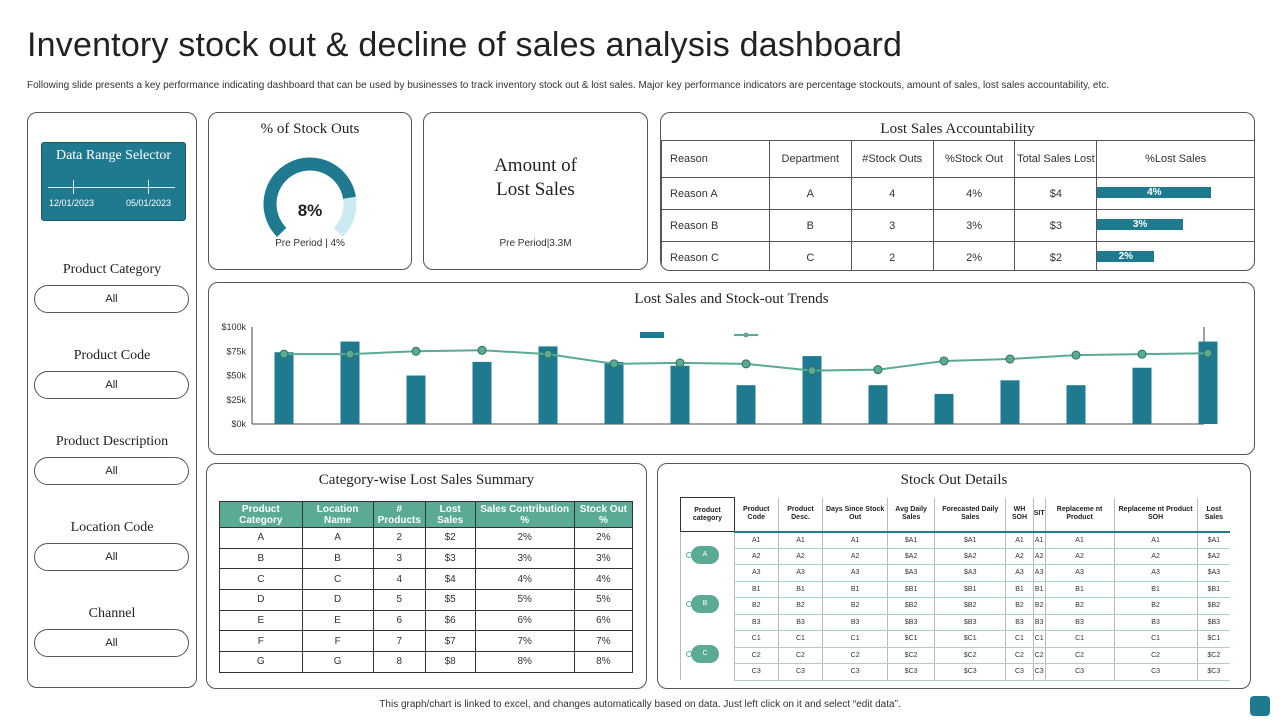 Image resolution: width=1280 pixels, height=720 pixels. What do you see at coordinates (970, 515) in the screenshot?
I see `col-header: Forecasted Daily Sales` at bounding box center [970, 515].